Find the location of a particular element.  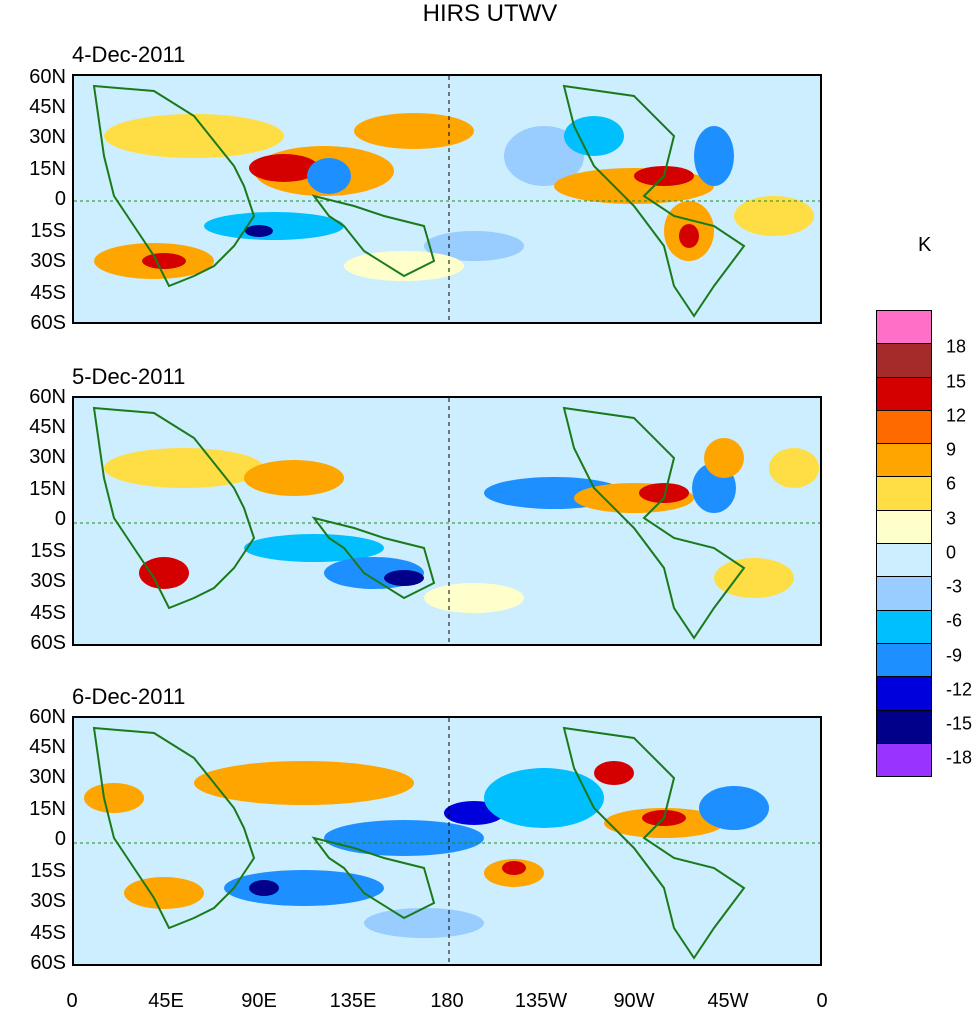

figure-title: HIRS UTWV is located at coordinates (490, 13).